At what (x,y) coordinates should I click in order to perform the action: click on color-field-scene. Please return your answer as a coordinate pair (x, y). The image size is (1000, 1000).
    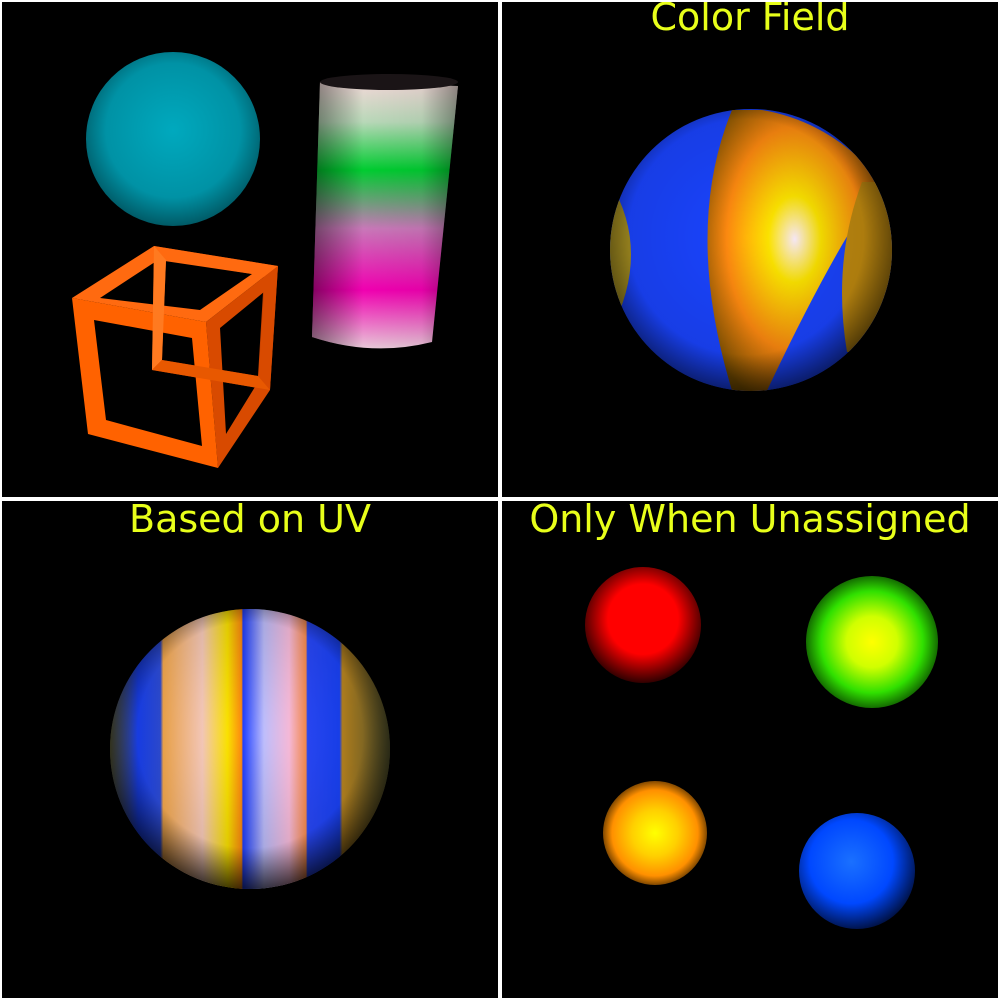
    Looking at the image, I should click on (751, 250).